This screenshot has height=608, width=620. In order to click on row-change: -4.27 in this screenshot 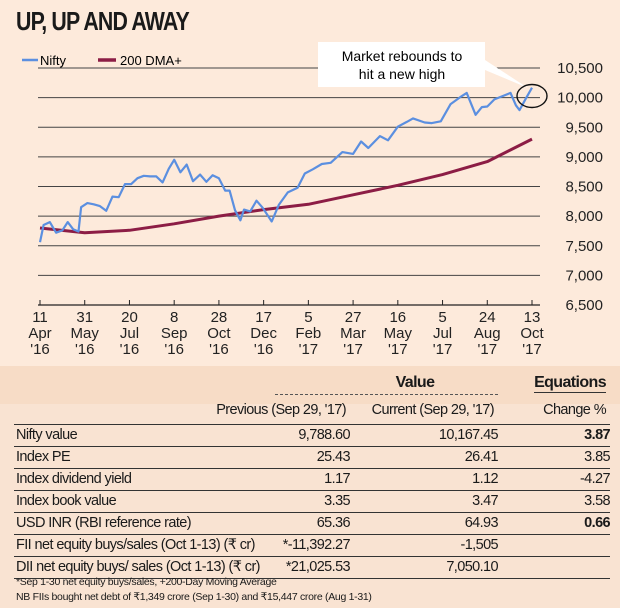, I will do `click(595, 479)`.